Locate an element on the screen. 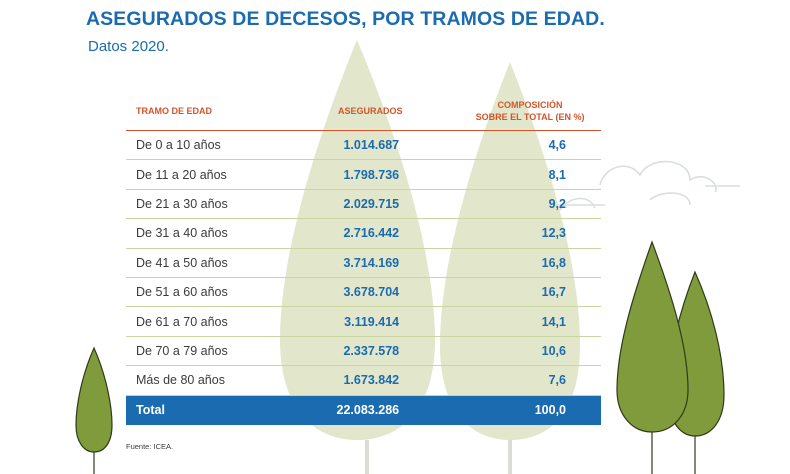 This screenshot has height=474, width=790. page-subtitle: Datos 2020. is located at coordinates (128, 46).